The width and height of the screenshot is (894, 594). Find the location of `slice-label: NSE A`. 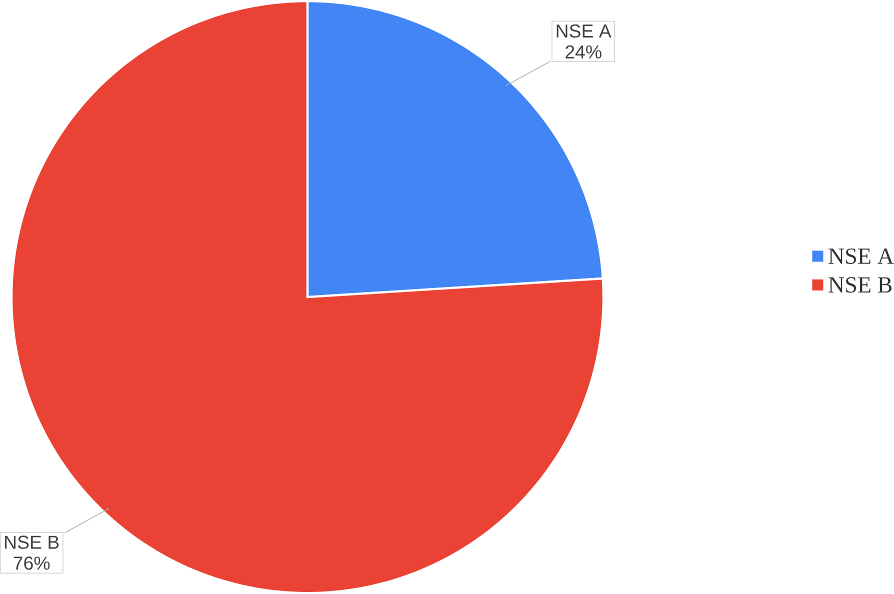

slice-label: NSE A is located at coordinates (584, 31).